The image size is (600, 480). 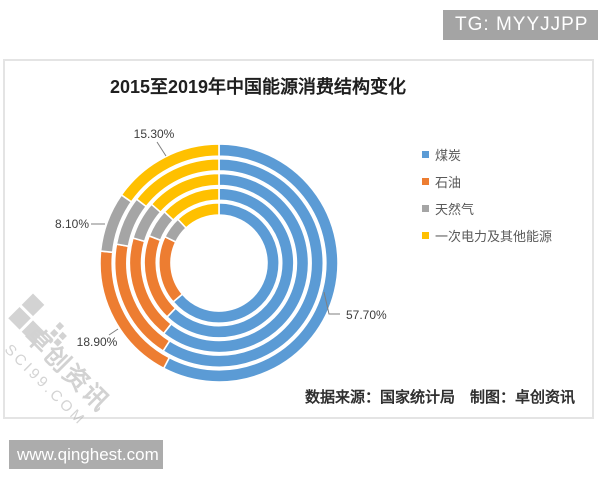 What do you see at coordinates (494, 236) in the screenshot?
I see `legend-label-electricity: 一次电力及其他能源` at bounding box center [494, 236].